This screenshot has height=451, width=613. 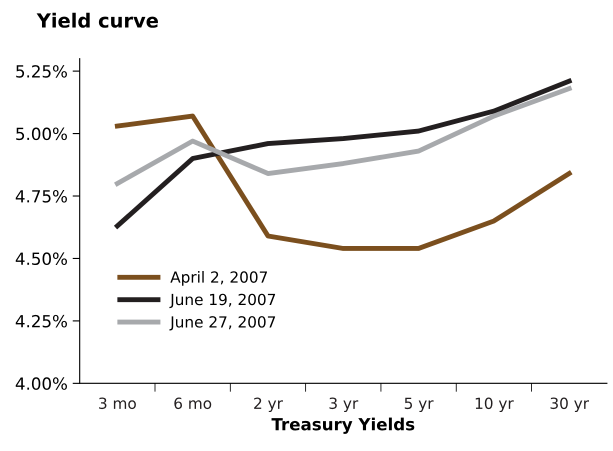 What do you see at coordinates (343, 405) in the screenshot?
I see `x-tick-label: 3 yr` at bounding box center [343, 405].